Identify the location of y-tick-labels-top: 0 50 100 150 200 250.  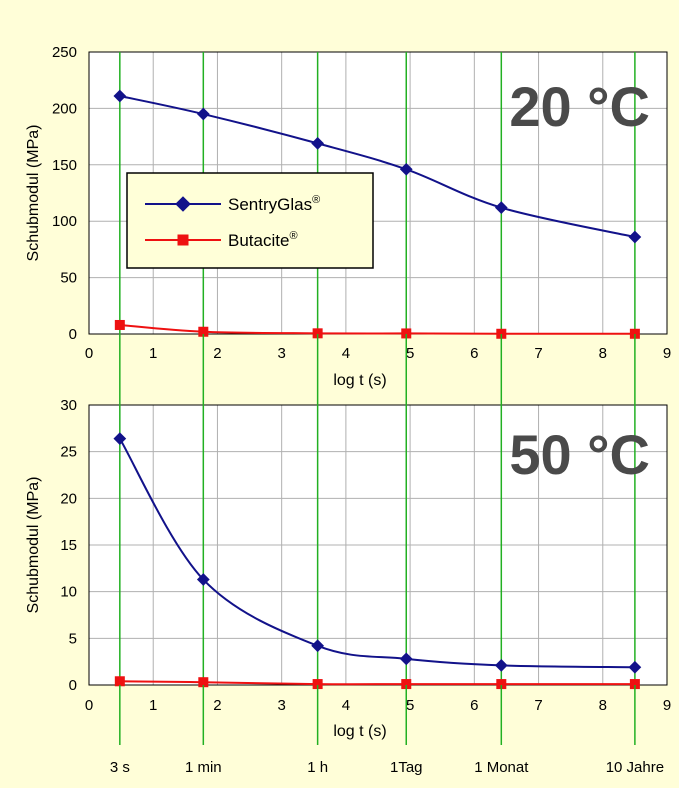
(64, 193).